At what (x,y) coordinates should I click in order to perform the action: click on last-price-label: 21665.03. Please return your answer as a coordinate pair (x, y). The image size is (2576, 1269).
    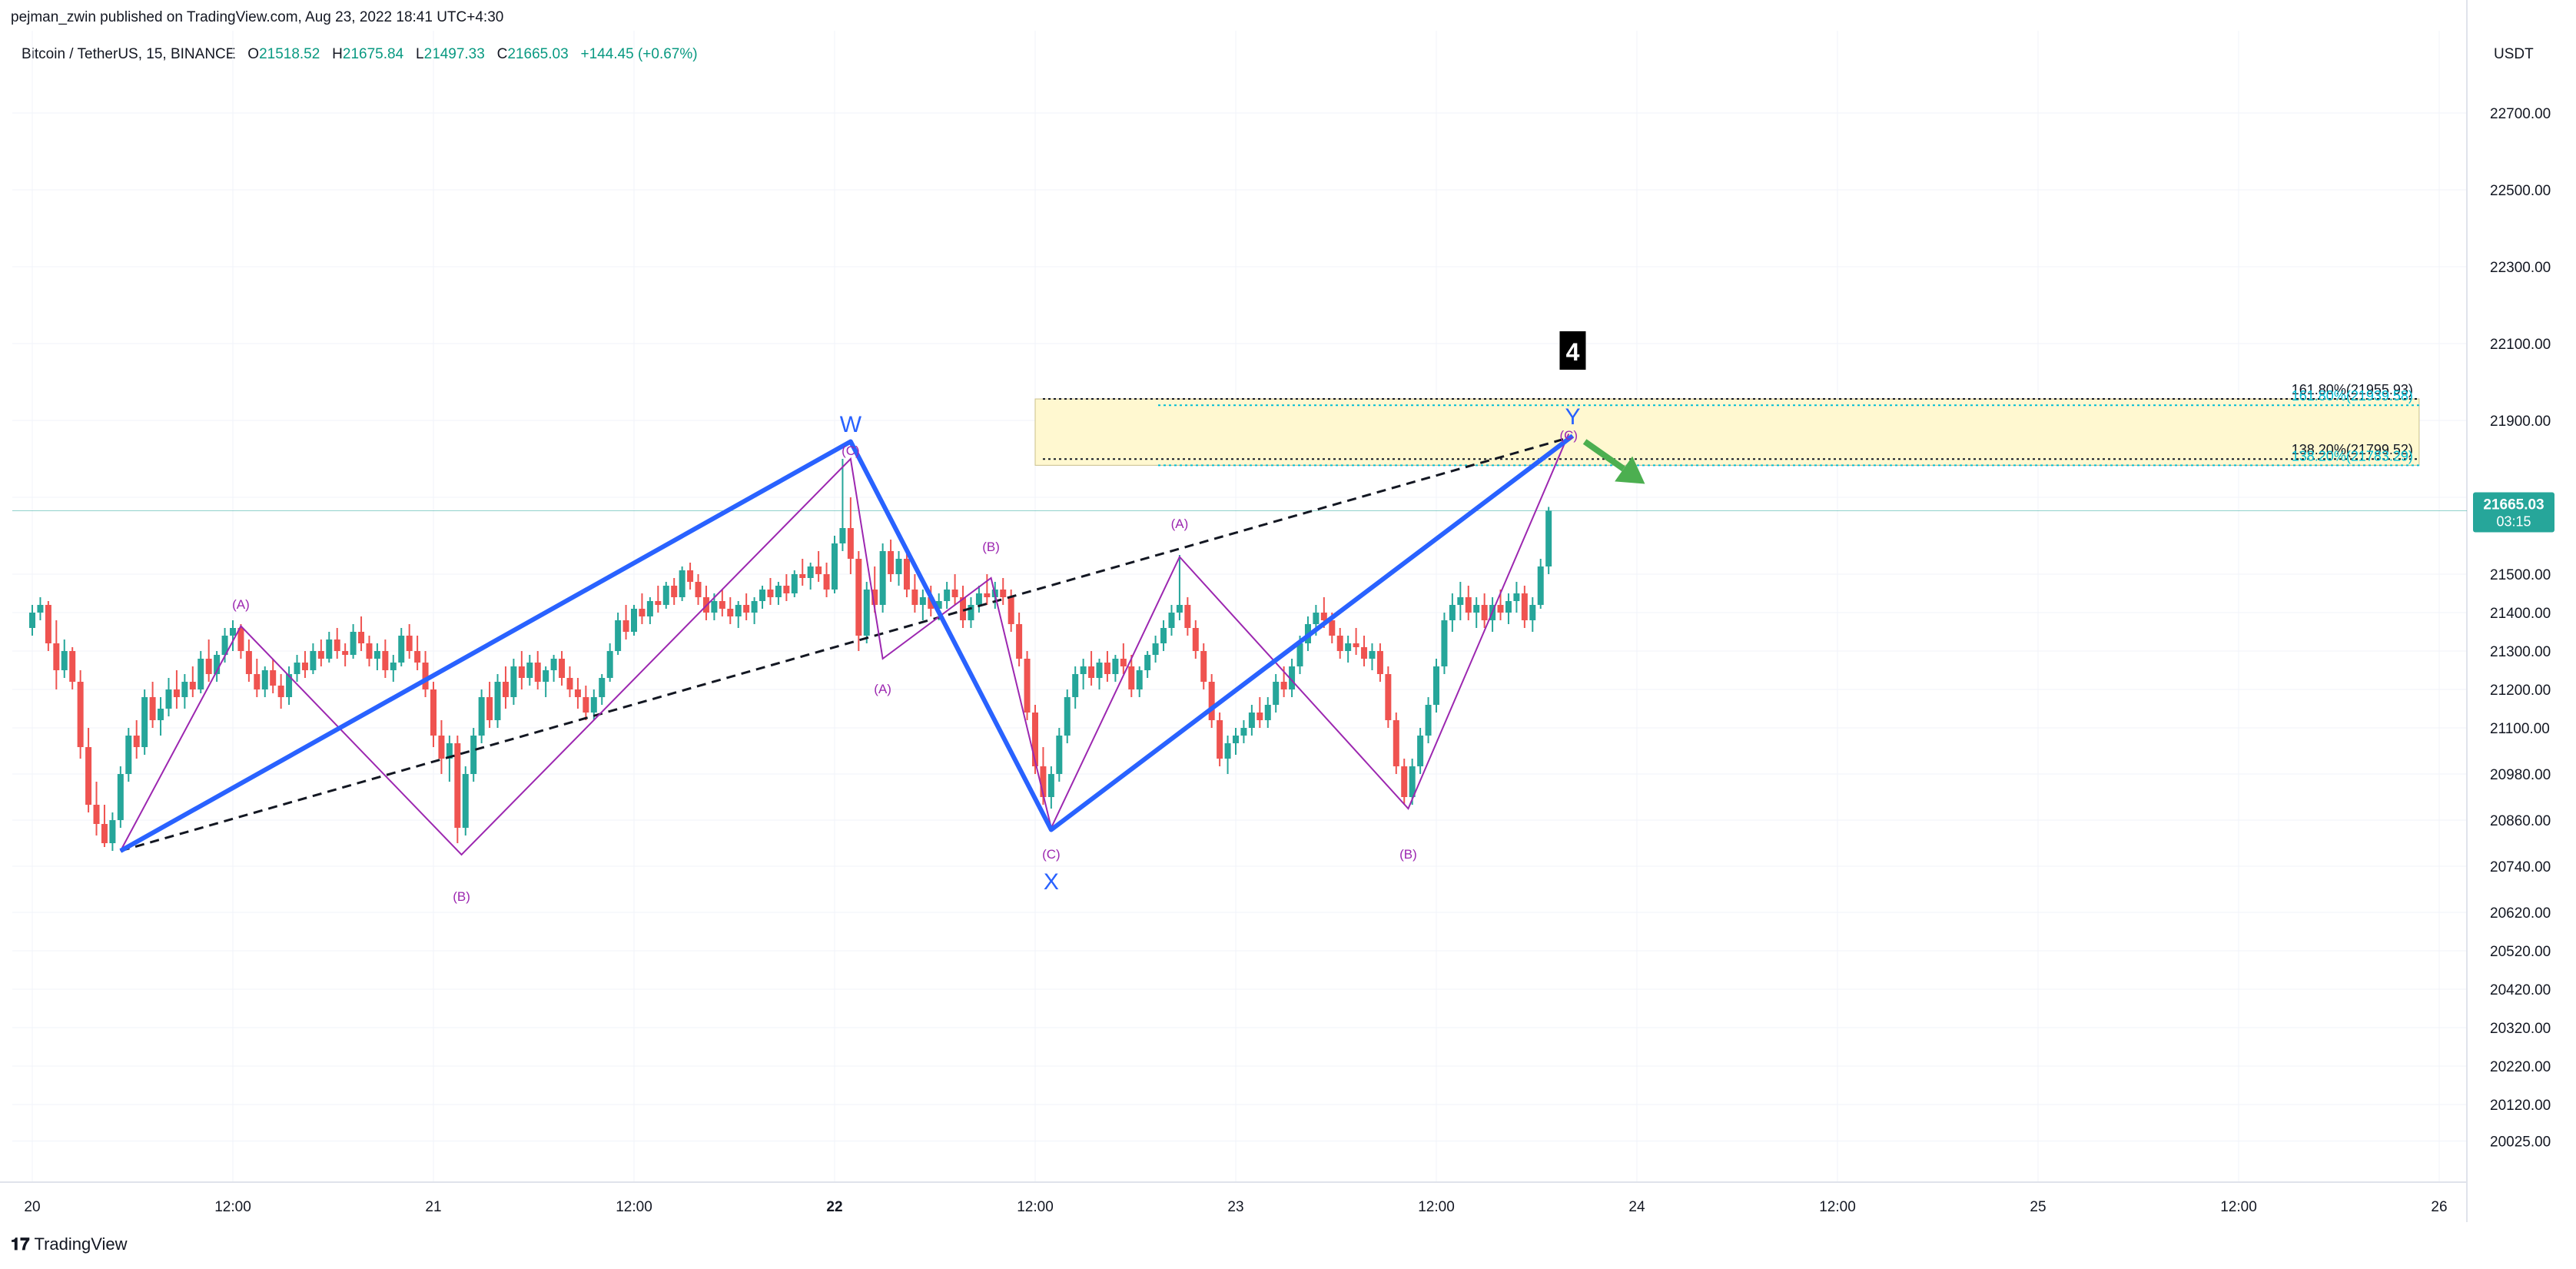
    Looking at the image, I should click on (2513, 505).